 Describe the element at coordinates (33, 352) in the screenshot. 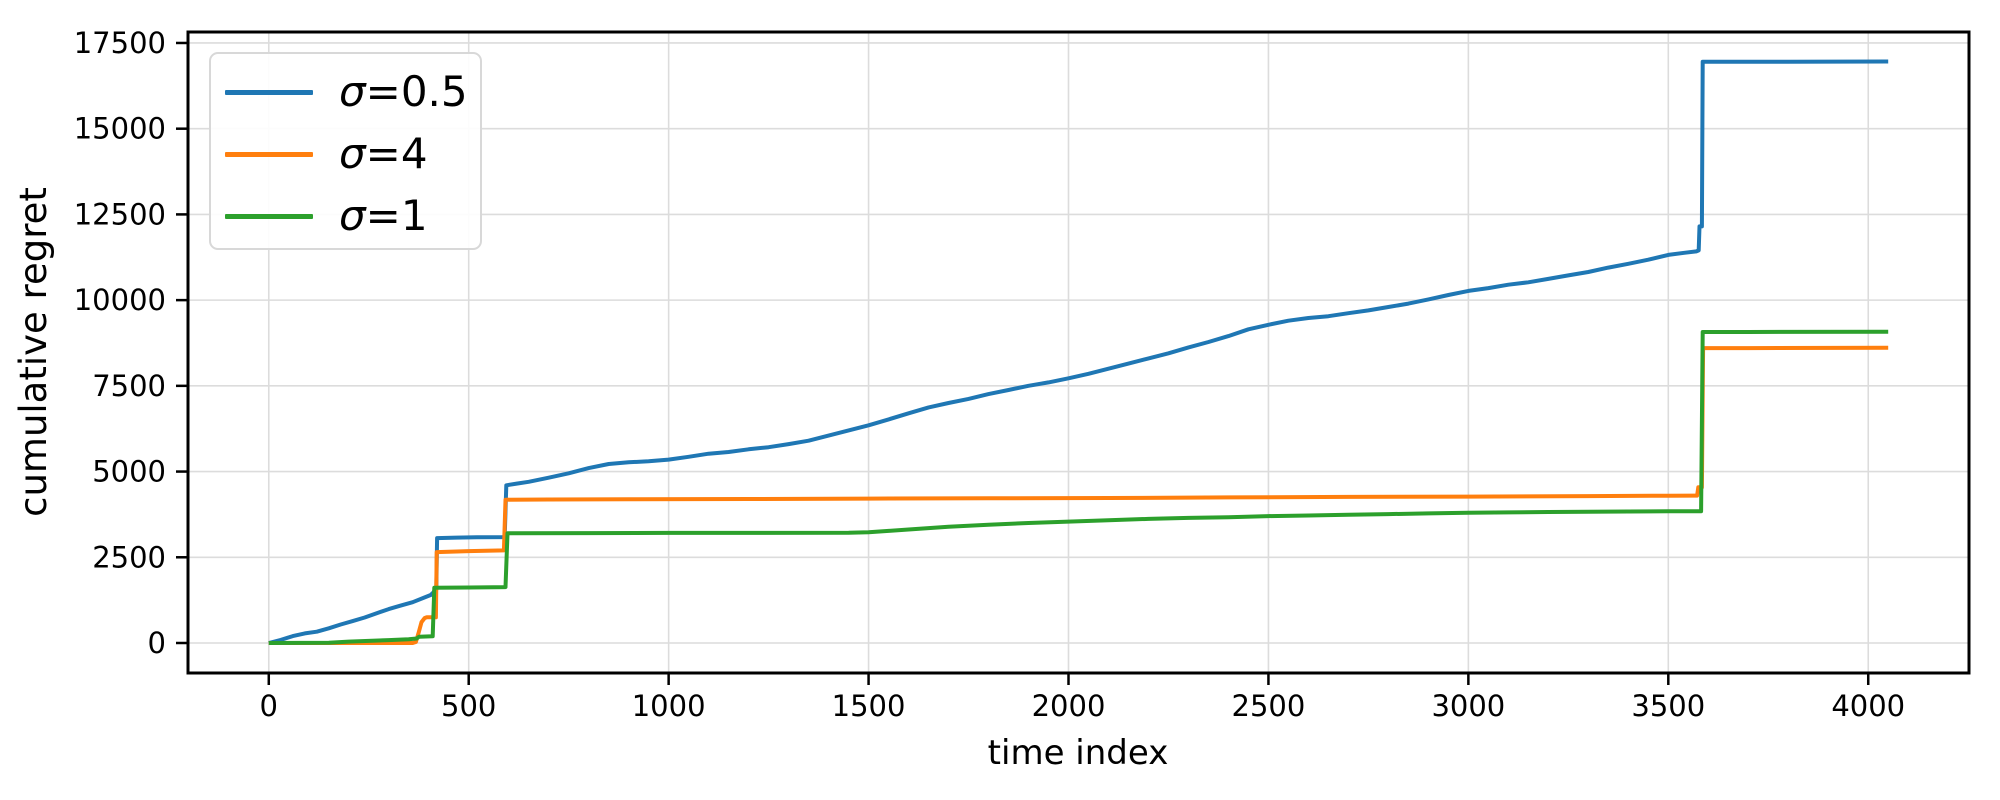

I see `y-axis-label: cumulative regret` at that location.